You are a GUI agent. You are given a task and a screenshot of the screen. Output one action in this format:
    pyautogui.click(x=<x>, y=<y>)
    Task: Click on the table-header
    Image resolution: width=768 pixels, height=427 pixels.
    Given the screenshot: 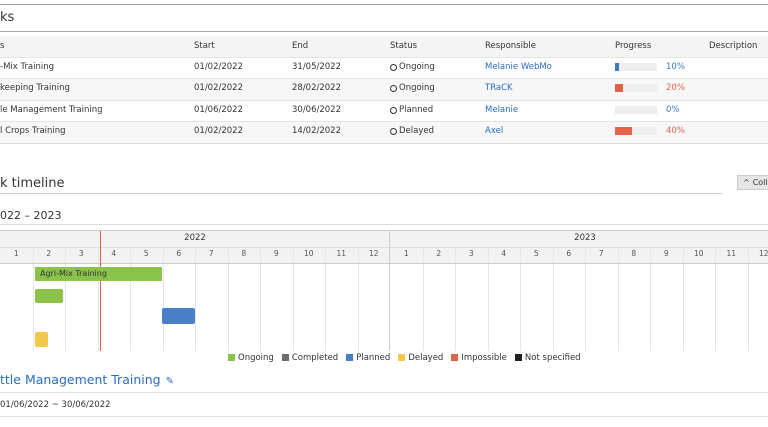 What is the action you would take?
    pyautogui.click(x=384, y=46)
    